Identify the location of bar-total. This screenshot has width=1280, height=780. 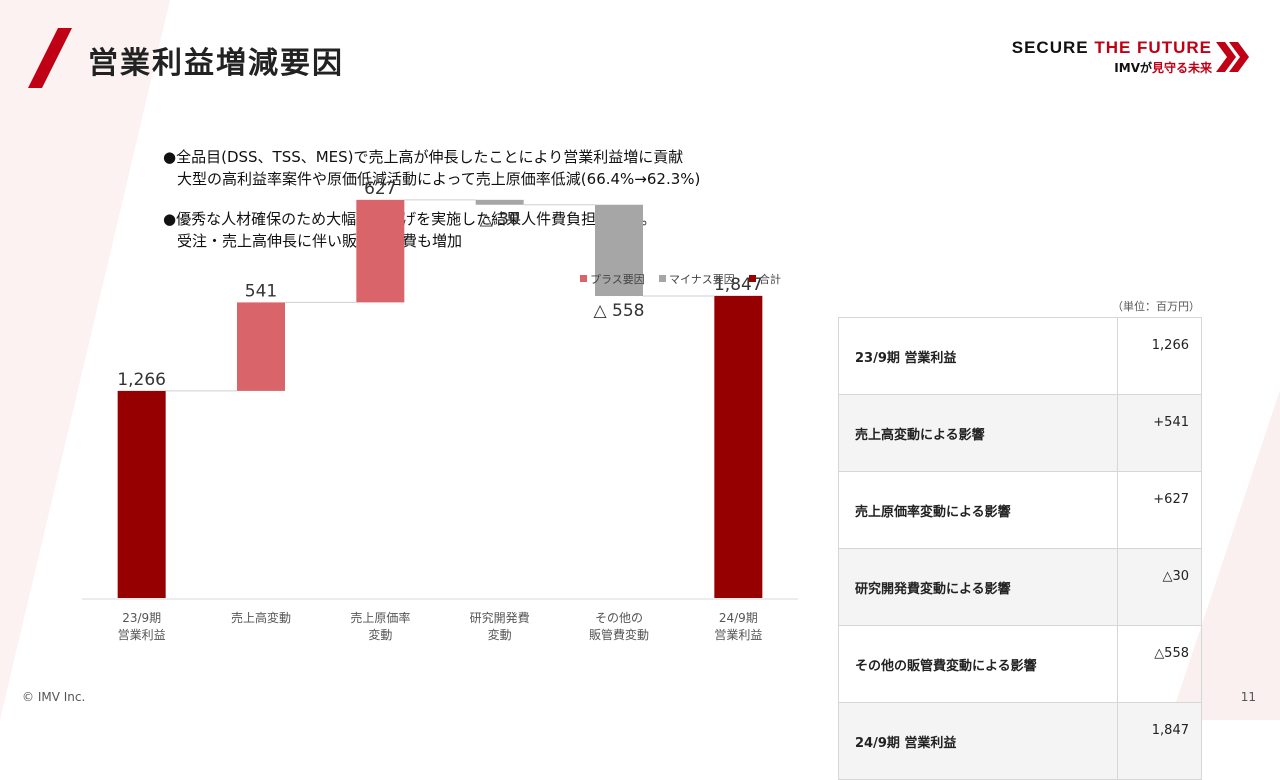
(738, 446).